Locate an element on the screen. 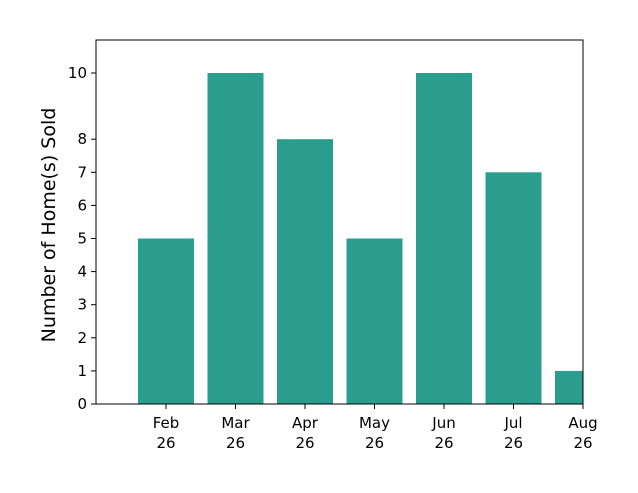 The height and width of the screenshot is (493, 638). y-tick-label: 4 is located at coordinates (82, 272).